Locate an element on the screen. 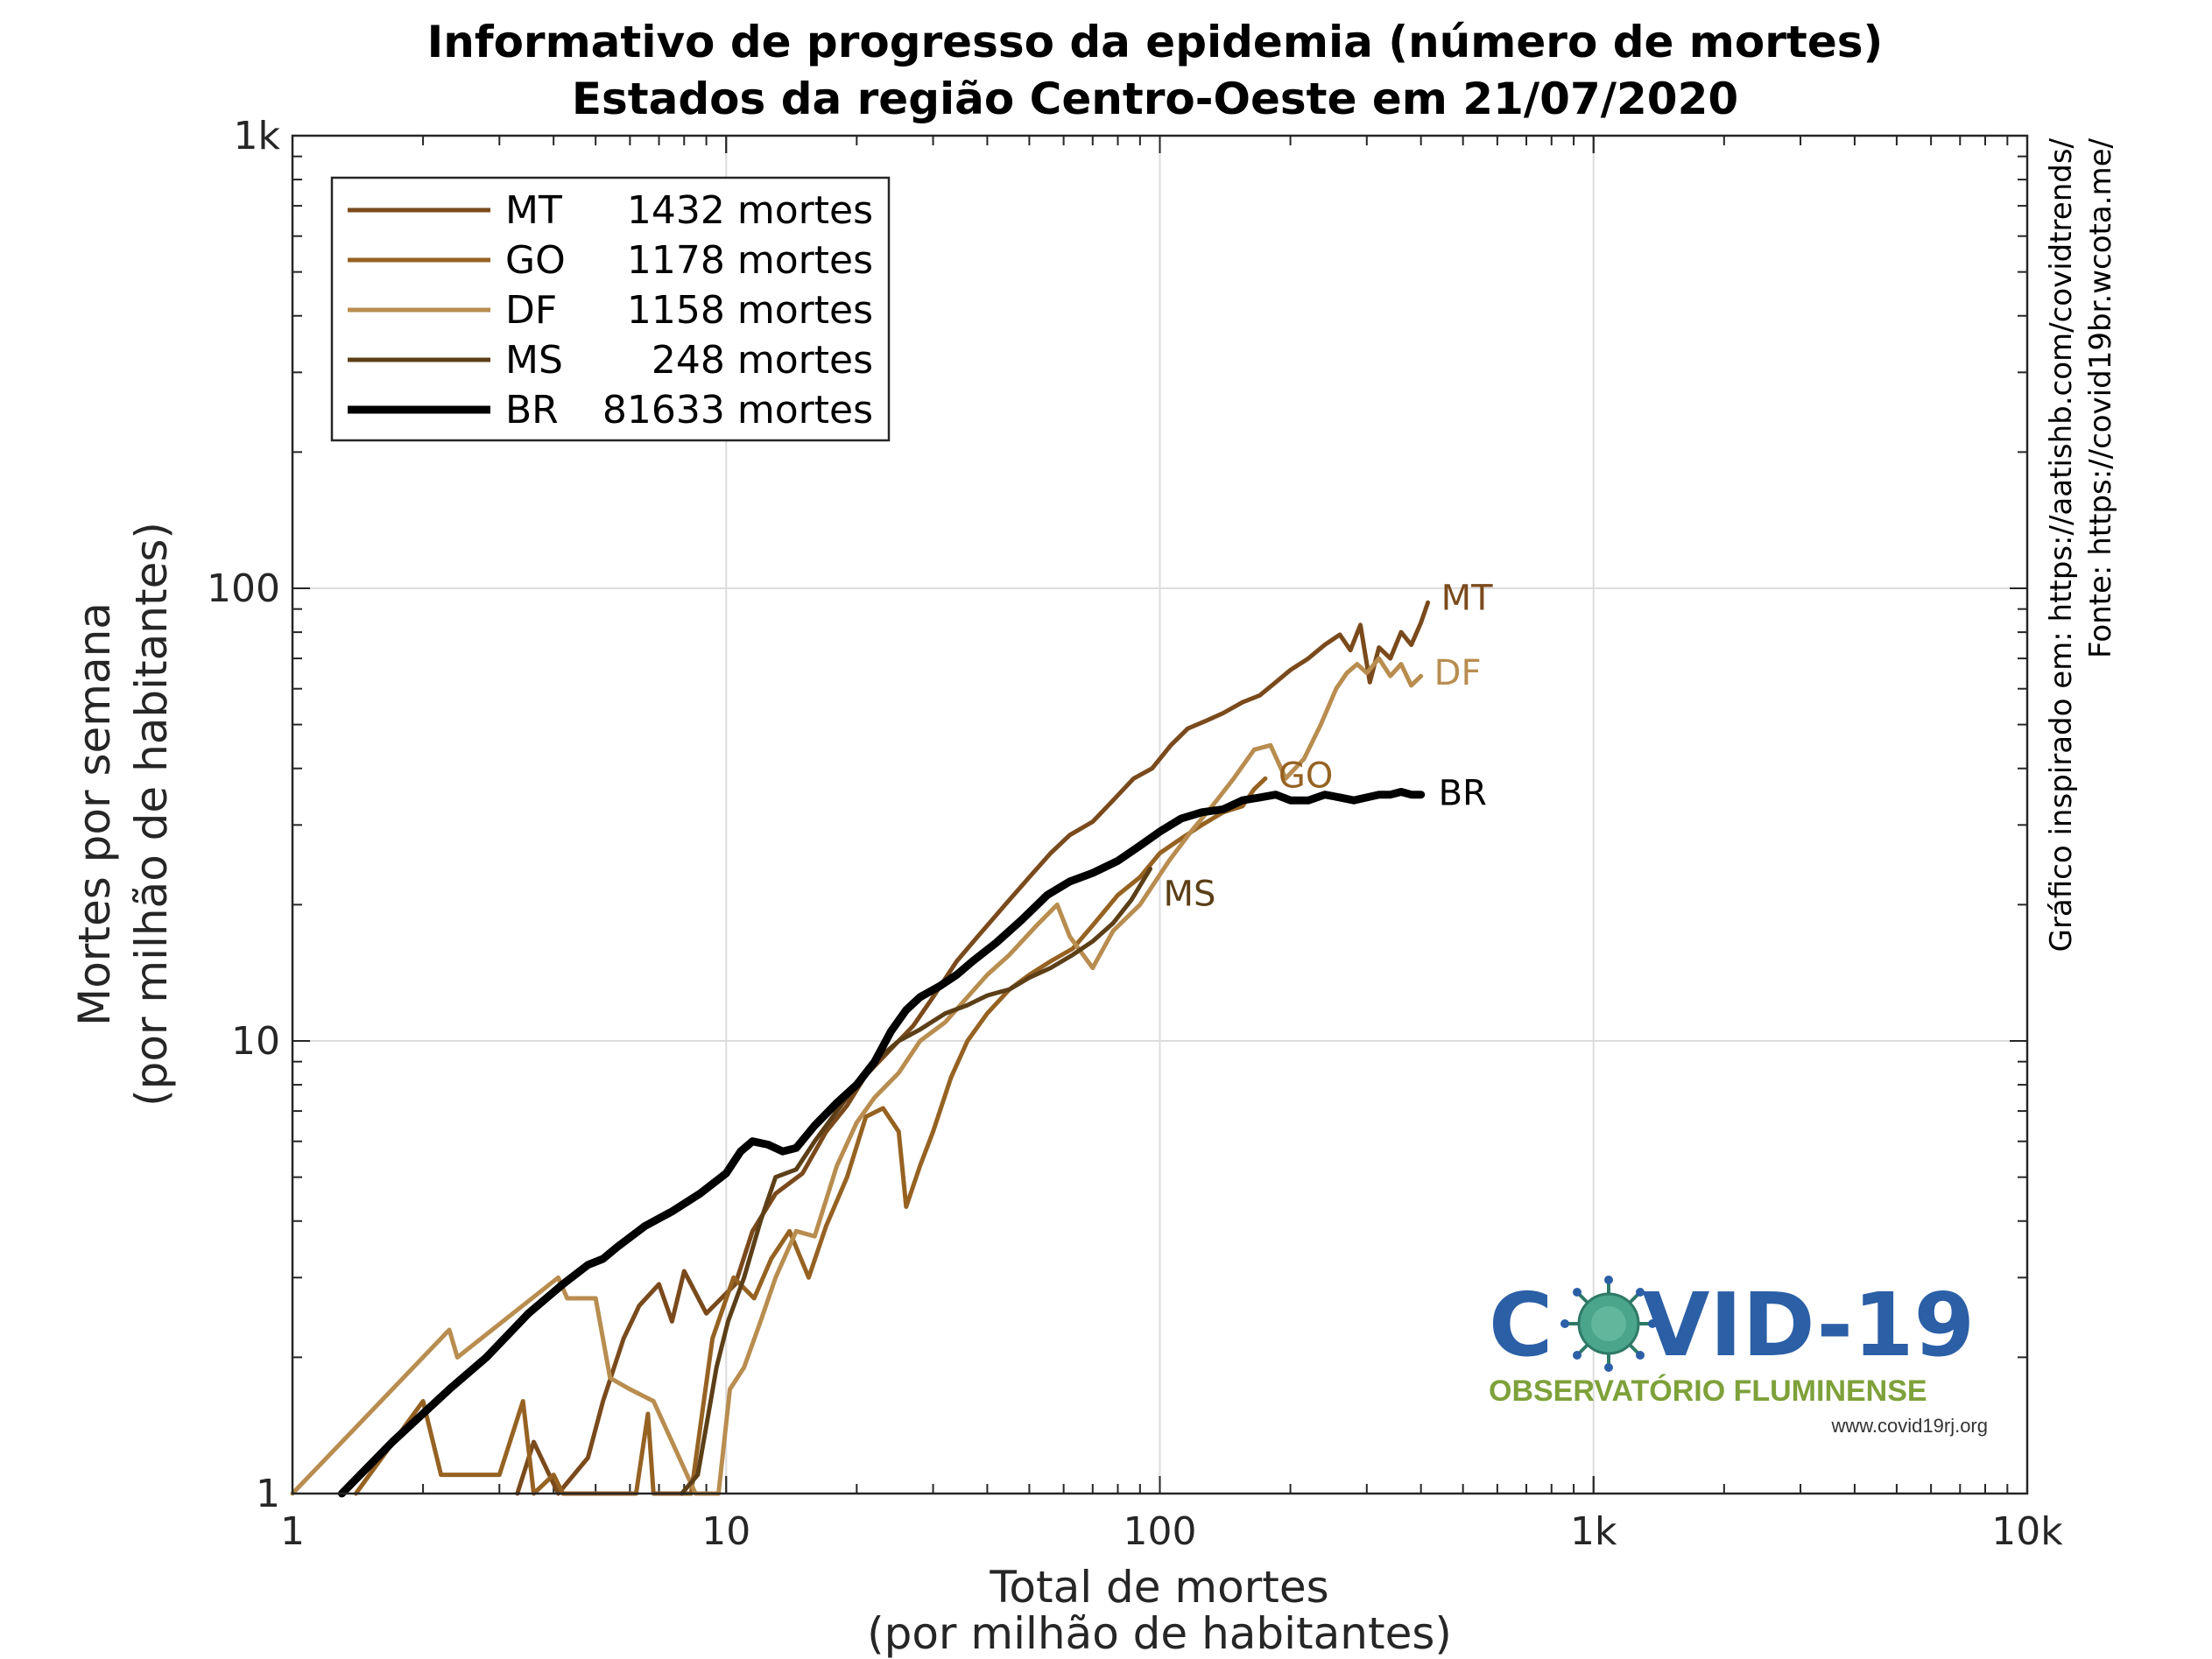  legend-count-mt: 1432 mortes is located at coordinates (750, 211).